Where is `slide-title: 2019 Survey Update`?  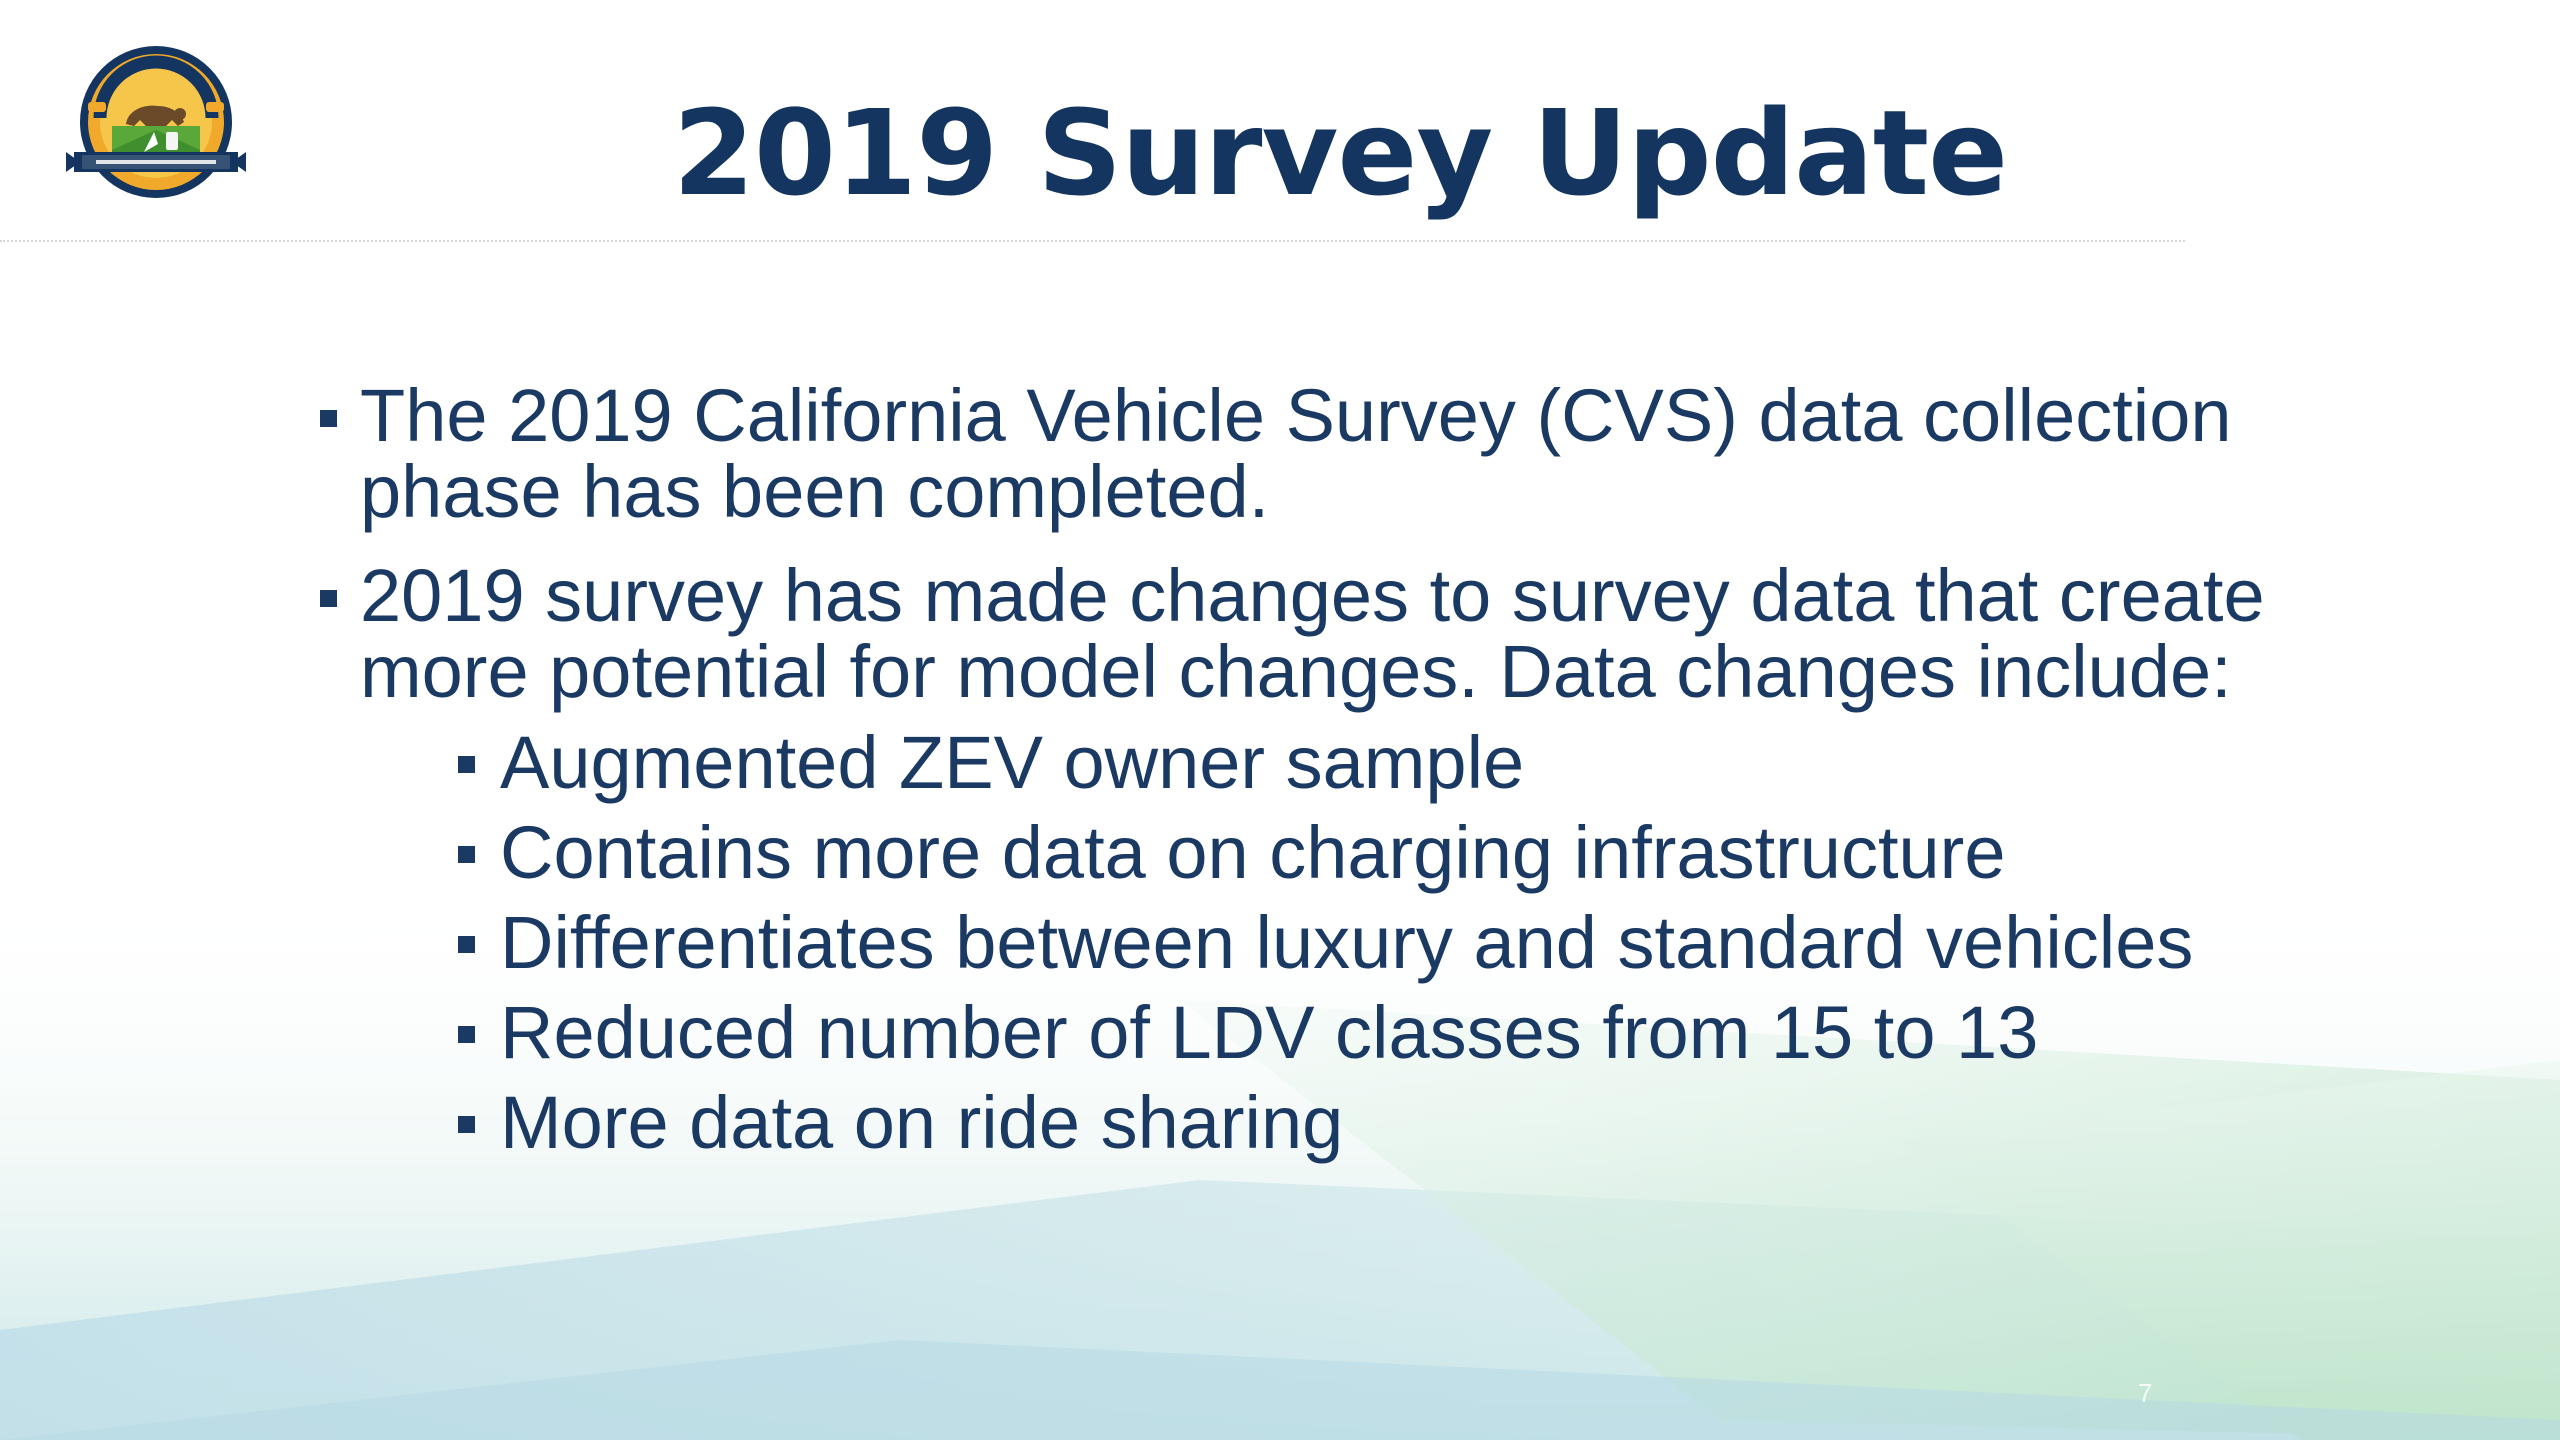 slide-title: 2019 Survey Update is located at coordinates (1340, 153).